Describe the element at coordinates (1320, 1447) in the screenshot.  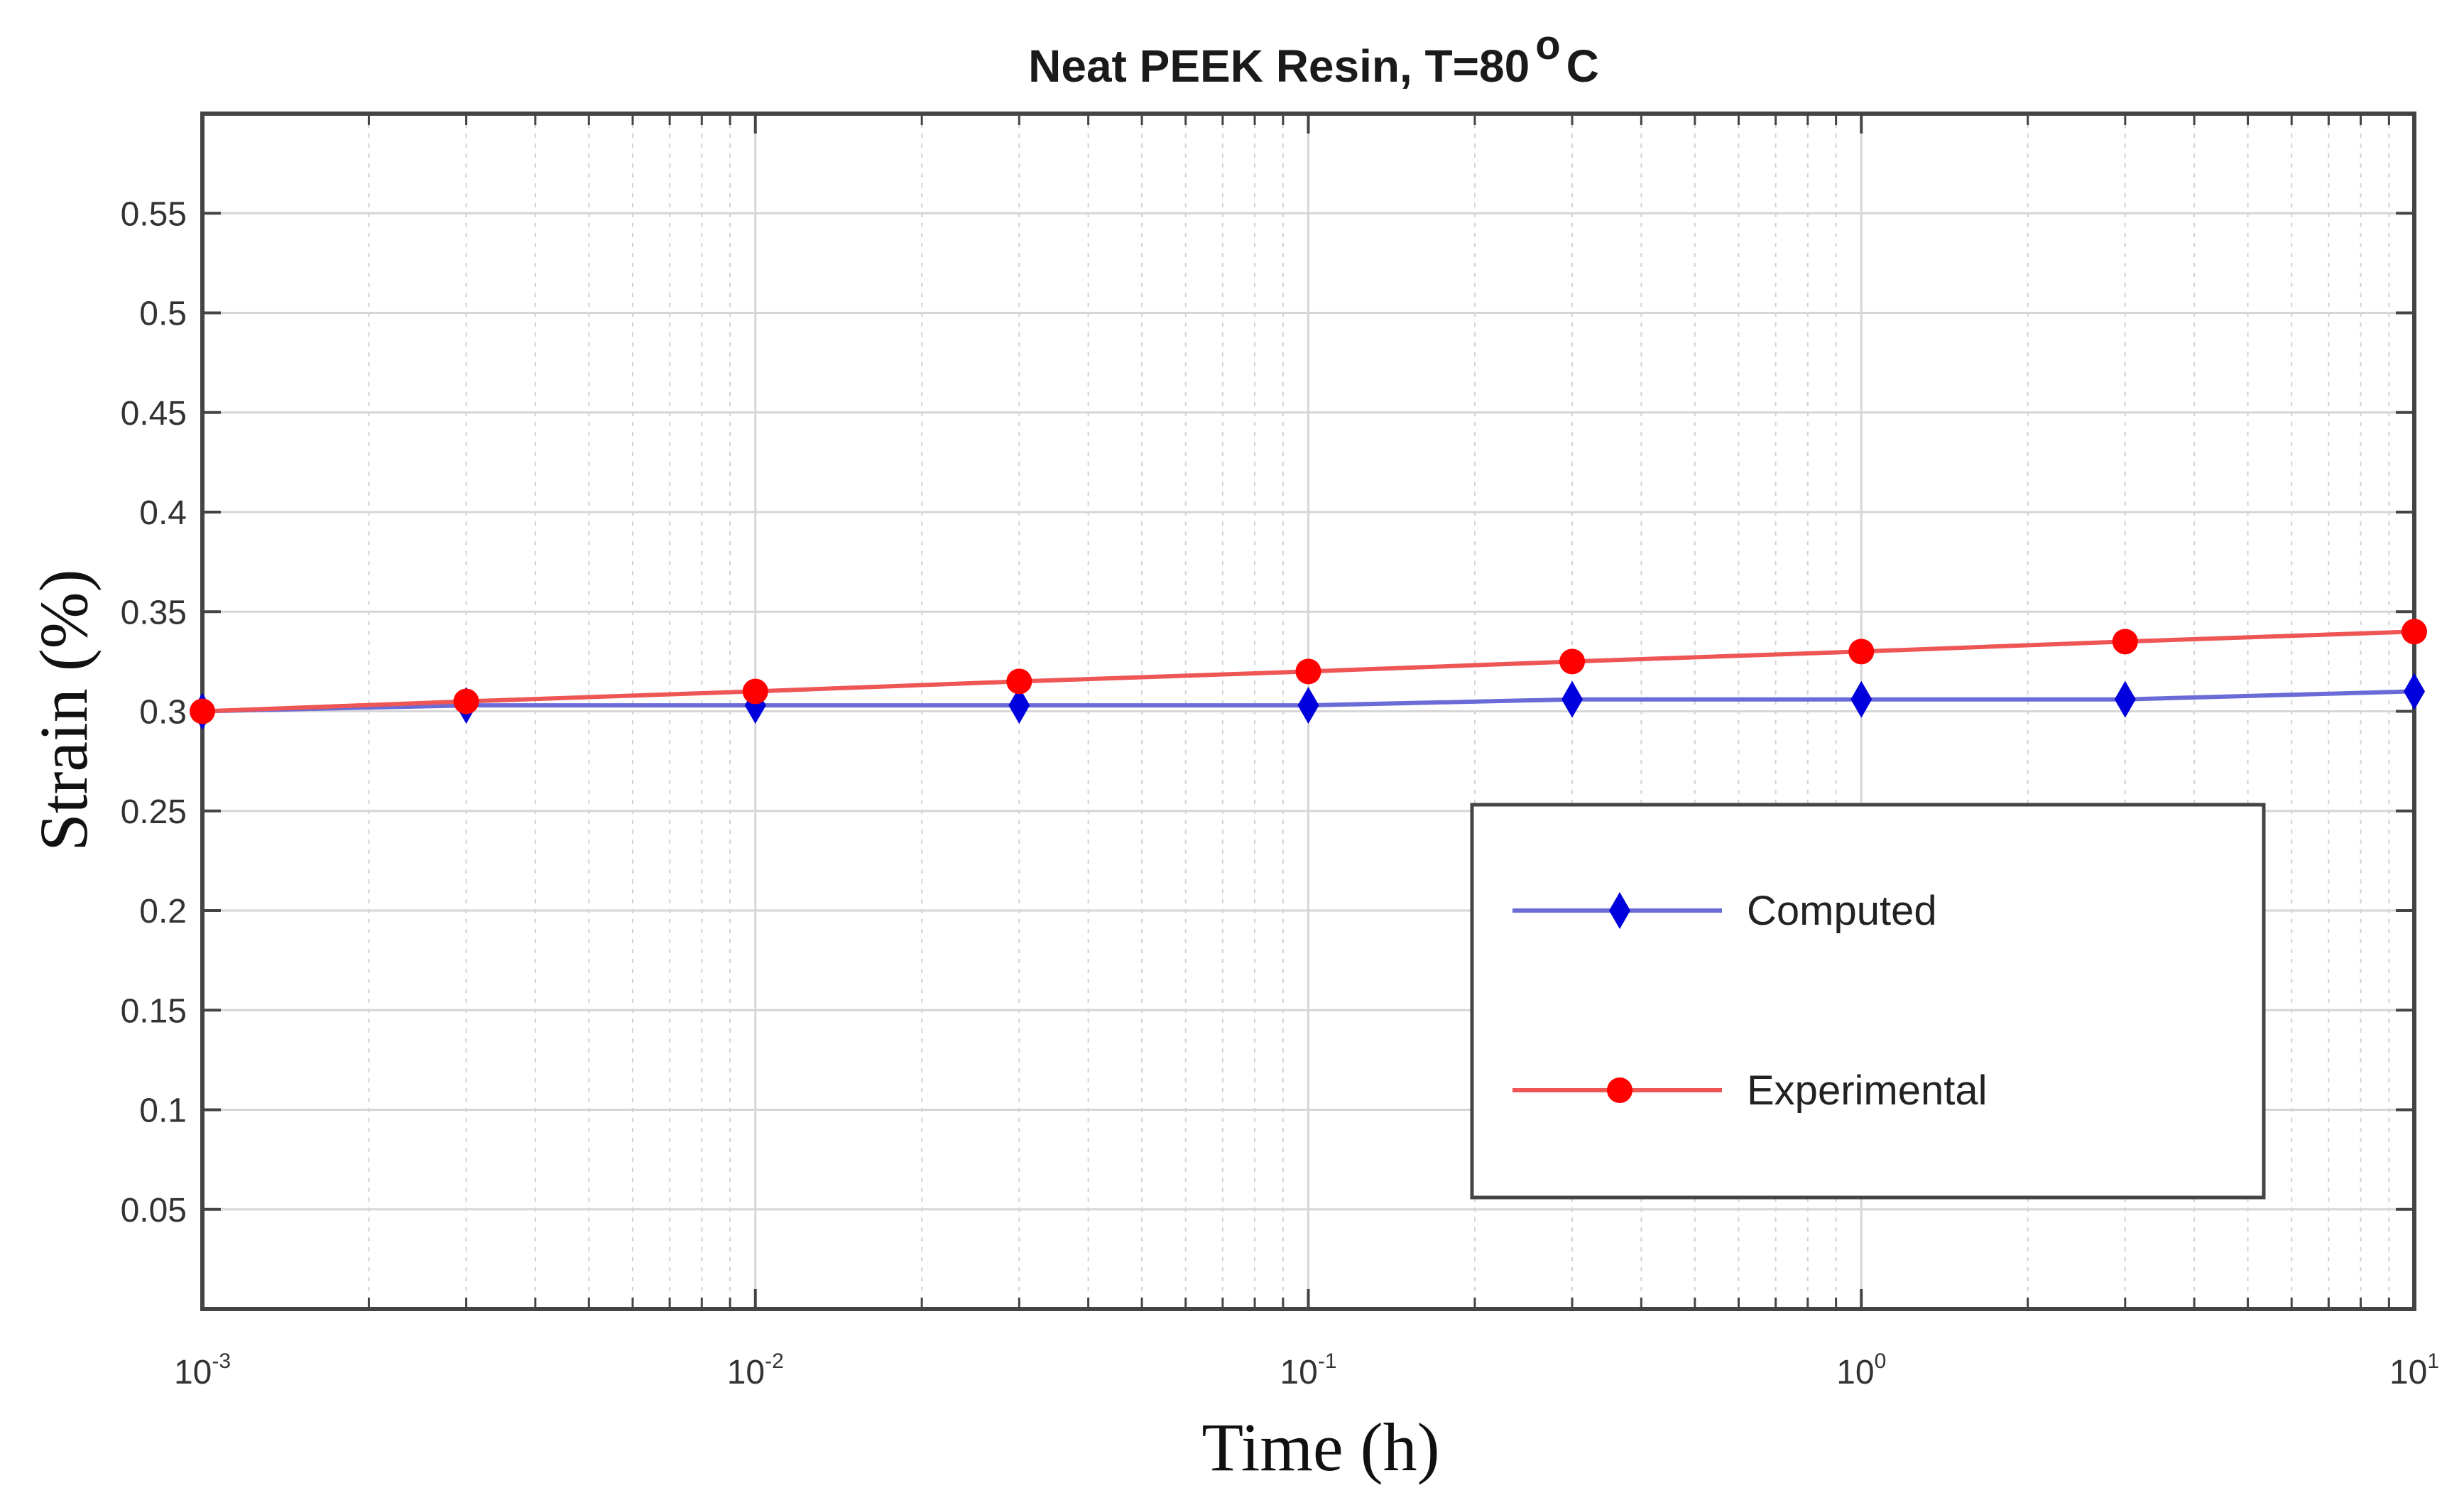
I see `x-axis-label: Time (h)` at that location.